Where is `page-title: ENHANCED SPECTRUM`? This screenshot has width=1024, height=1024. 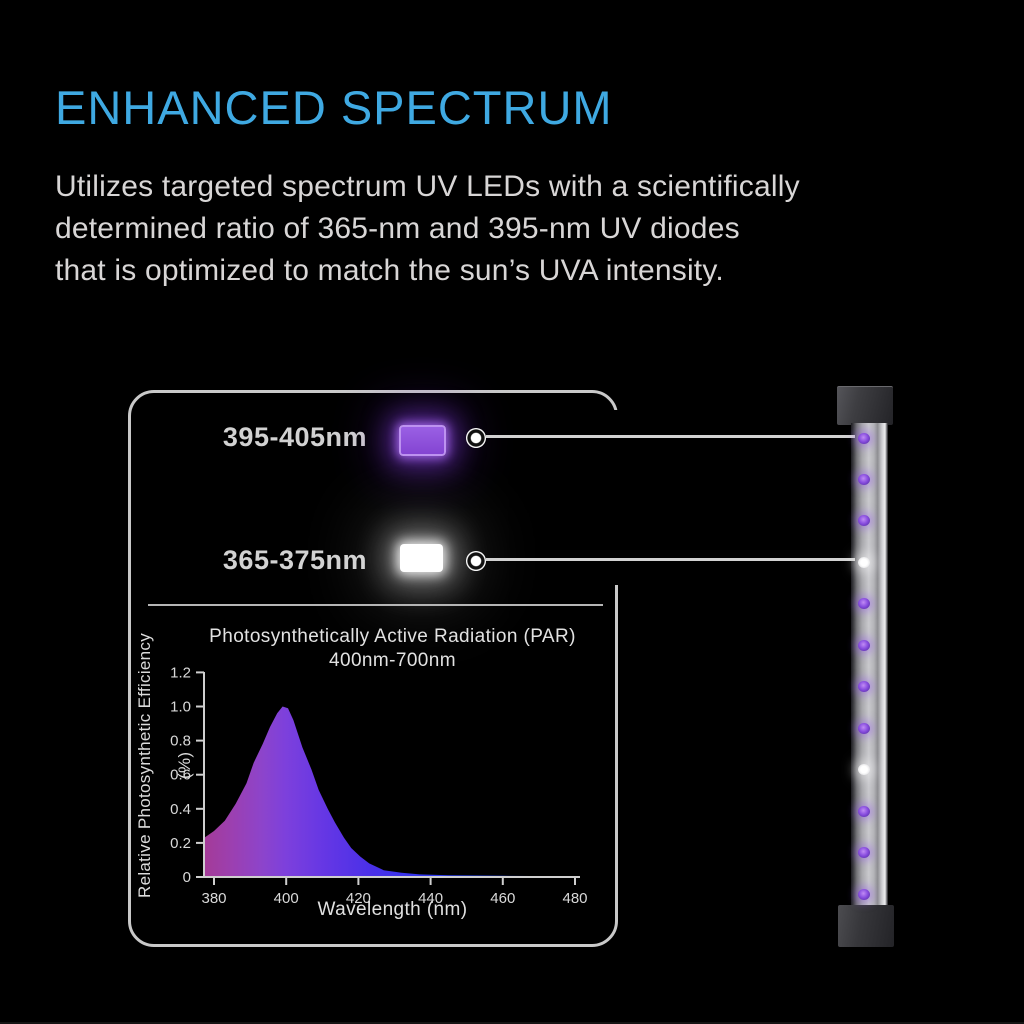
page-title: ENHANCED SPECTRUM is located at coordinates (334, 107).